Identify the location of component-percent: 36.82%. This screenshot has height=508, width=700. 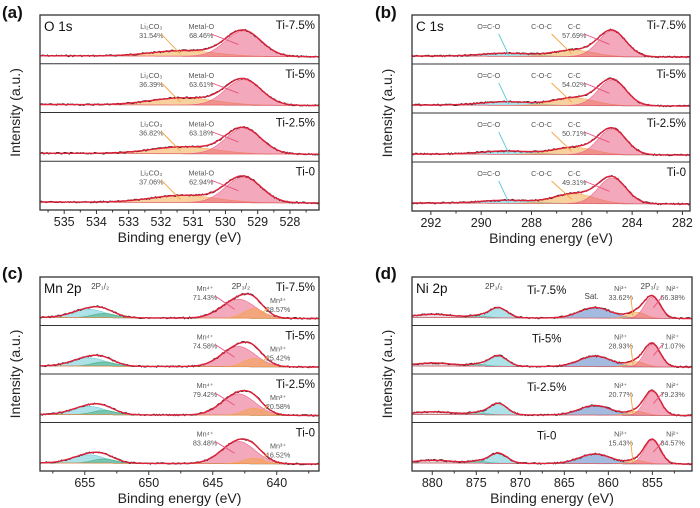
(151, 133).